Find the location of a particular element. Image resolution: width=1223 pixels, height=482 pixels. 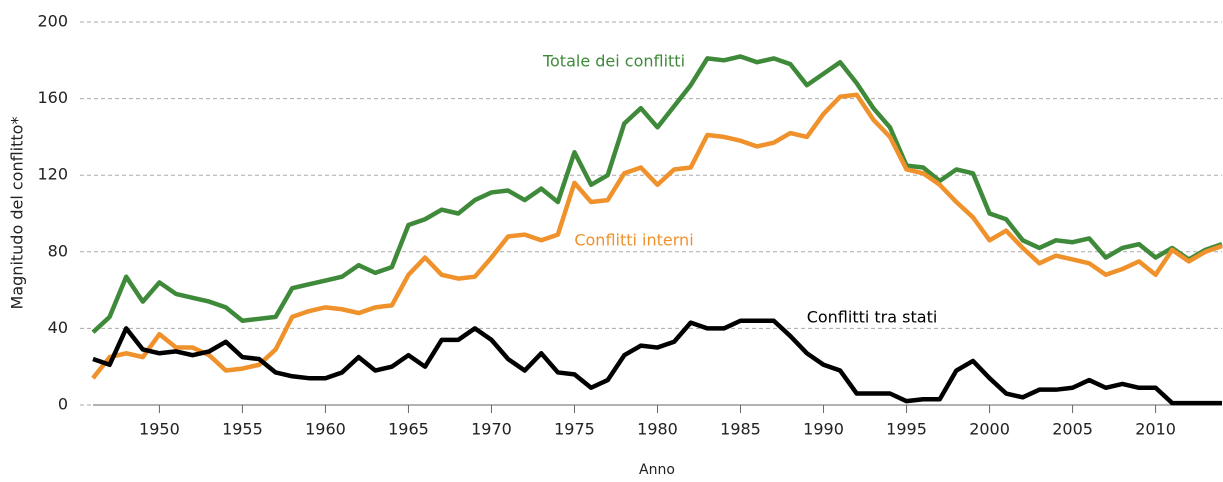

x-axis-label: Anno is located at coordinates (657, 470).